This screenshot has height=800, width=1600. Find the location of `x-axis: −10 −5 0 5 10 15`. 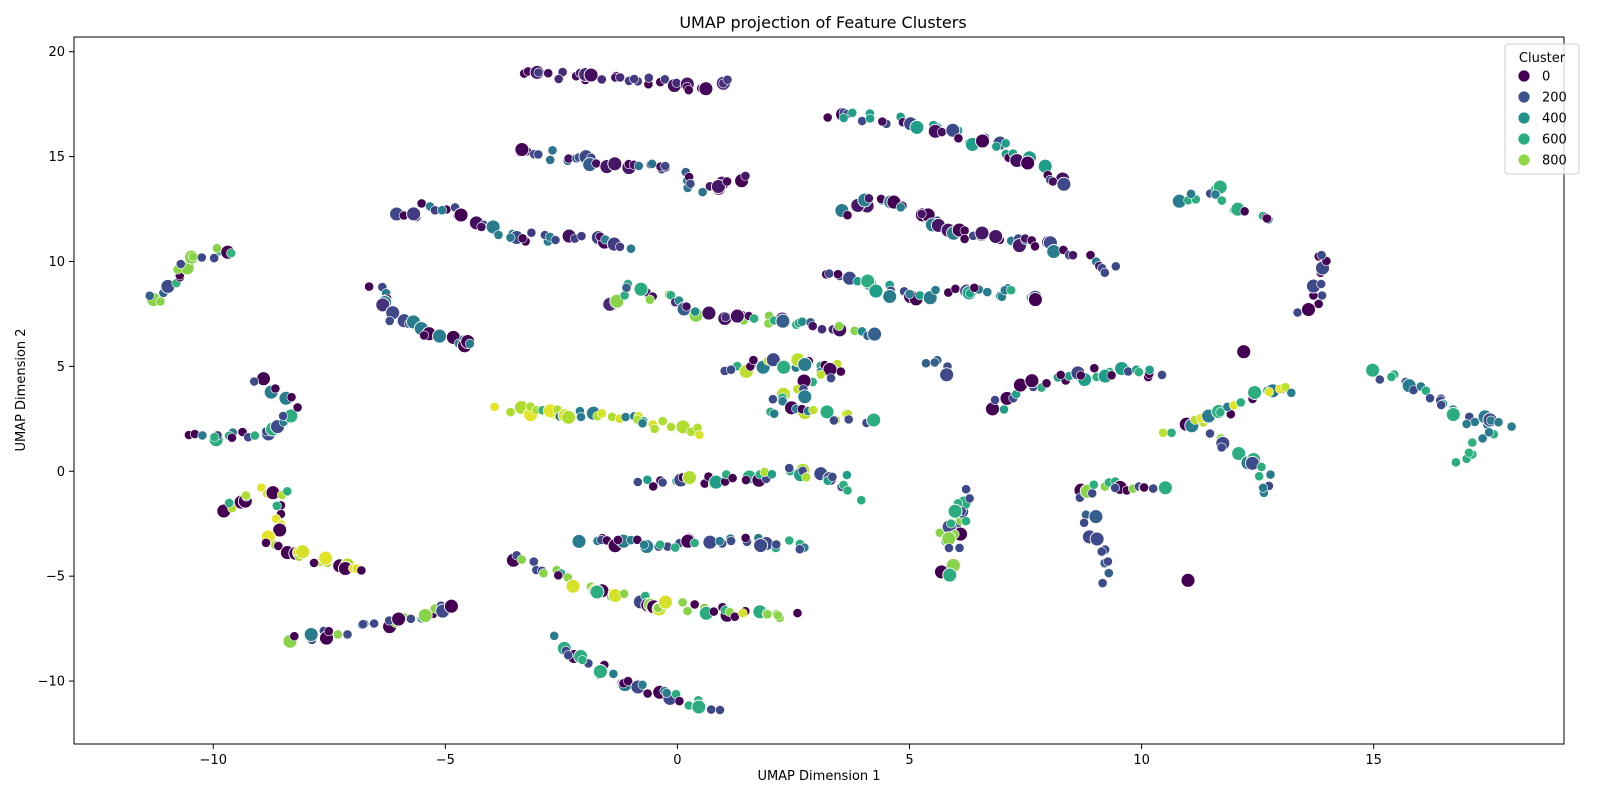

x-axis: −10 −5 0 5 10 15 is located at coordinates (791, 756).